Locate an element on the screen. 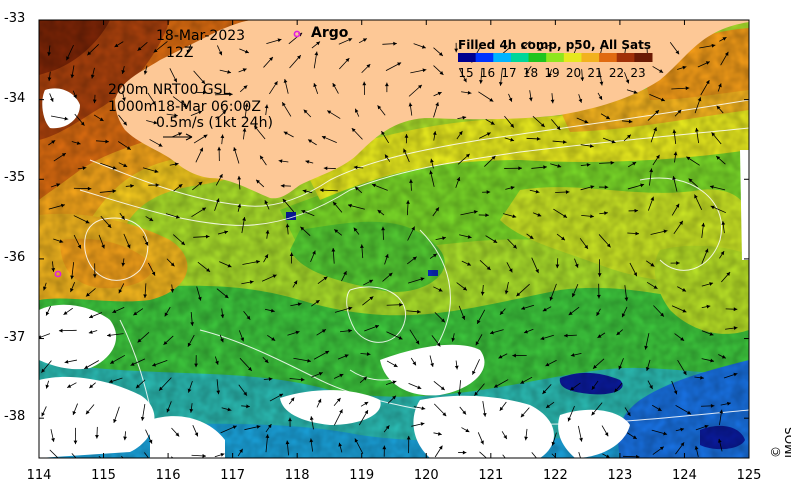  colorbar-tick-label: 15 is located at coordinates (466, 73).